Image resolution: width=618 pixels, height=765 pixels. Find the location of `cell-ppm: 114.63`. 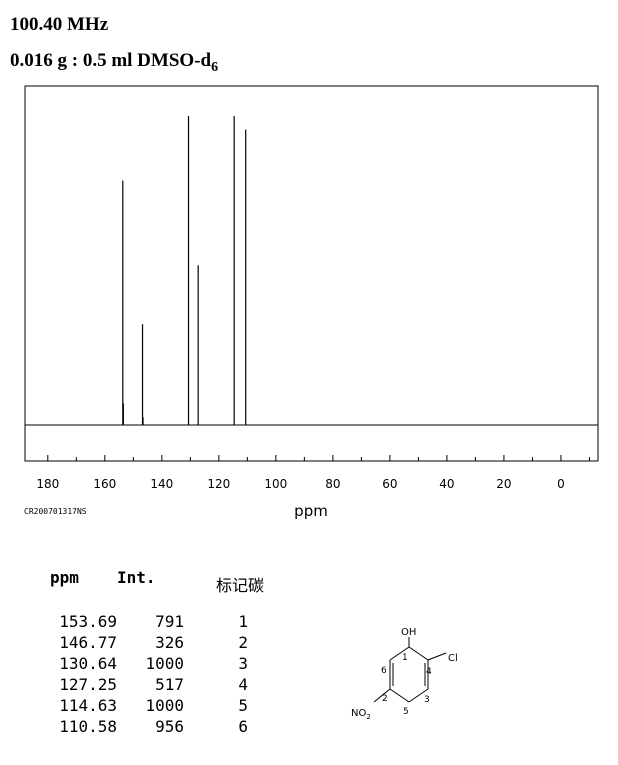

cell-ppm: 114.63 is located at coordinates (88, 705).